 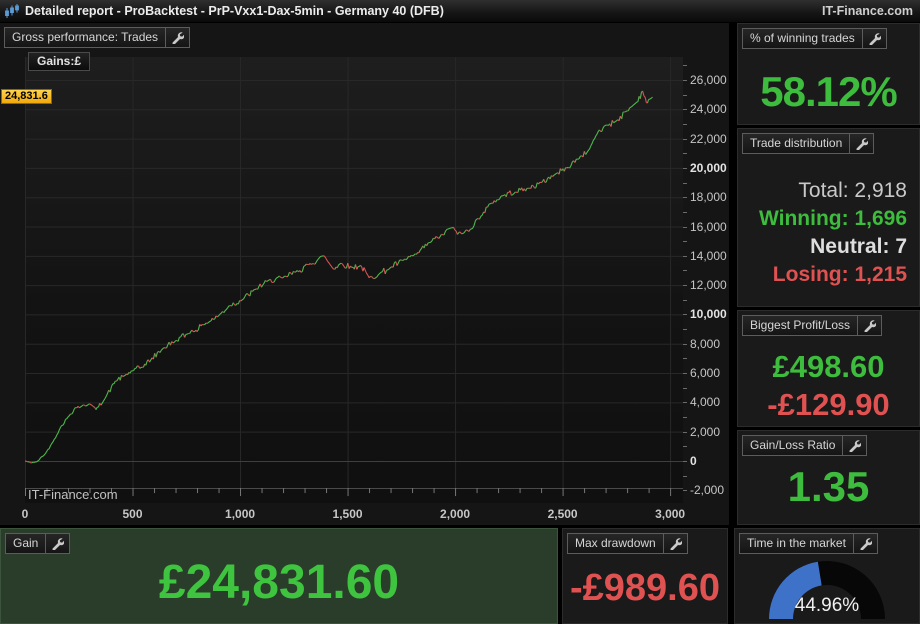 I want to click on total-trades-row: Total: 2,918, so click(x=852, y=190).